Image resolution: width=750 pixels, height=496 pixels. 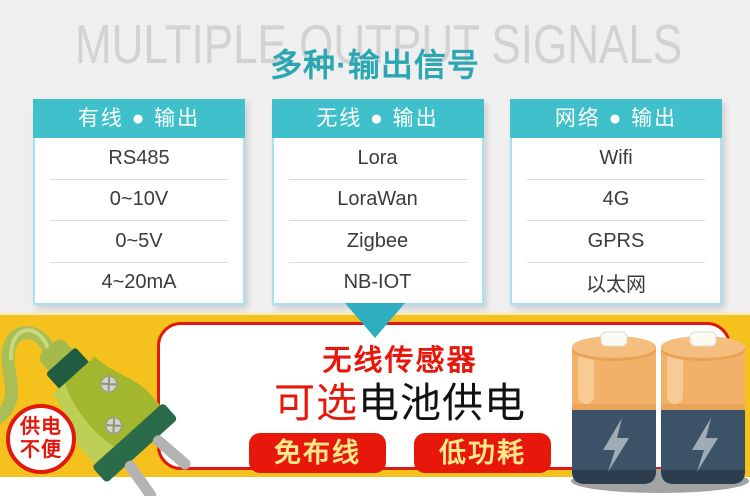 I want to click on badge-line1: 供电, so click(x=41, y=427).